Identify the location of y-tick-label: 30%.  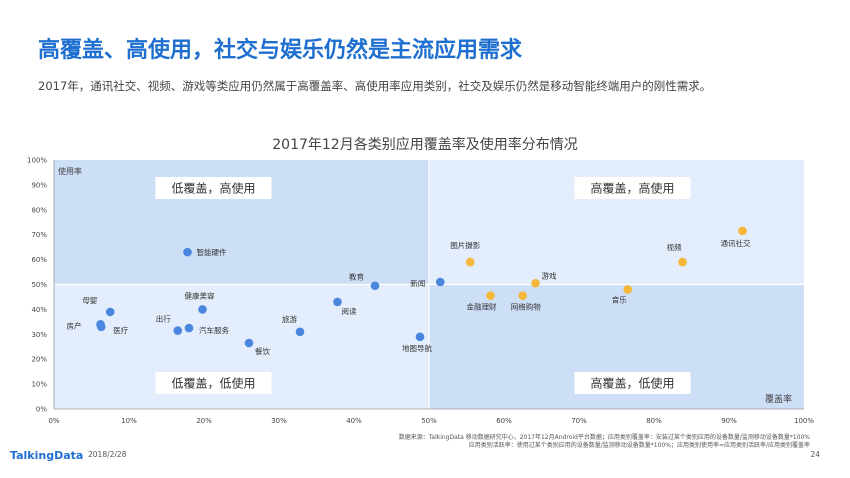
(39, 335).